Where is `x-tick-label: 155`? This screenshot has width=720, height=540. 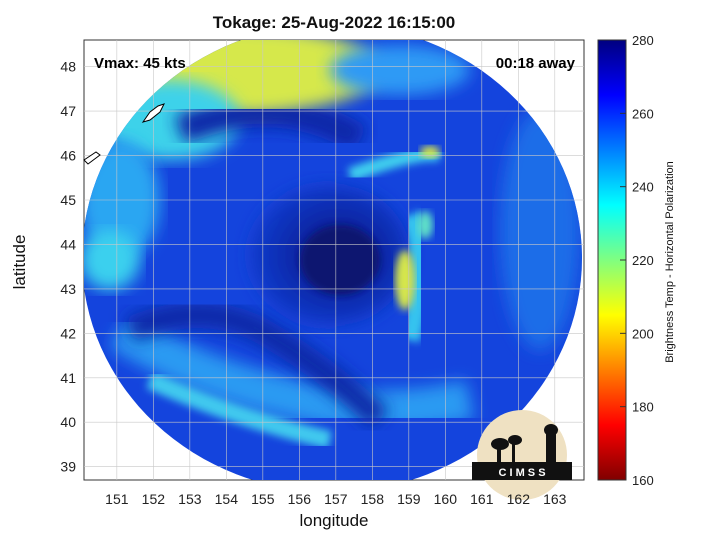
x-tick-label: 155 is located at coordinates (263, 499).